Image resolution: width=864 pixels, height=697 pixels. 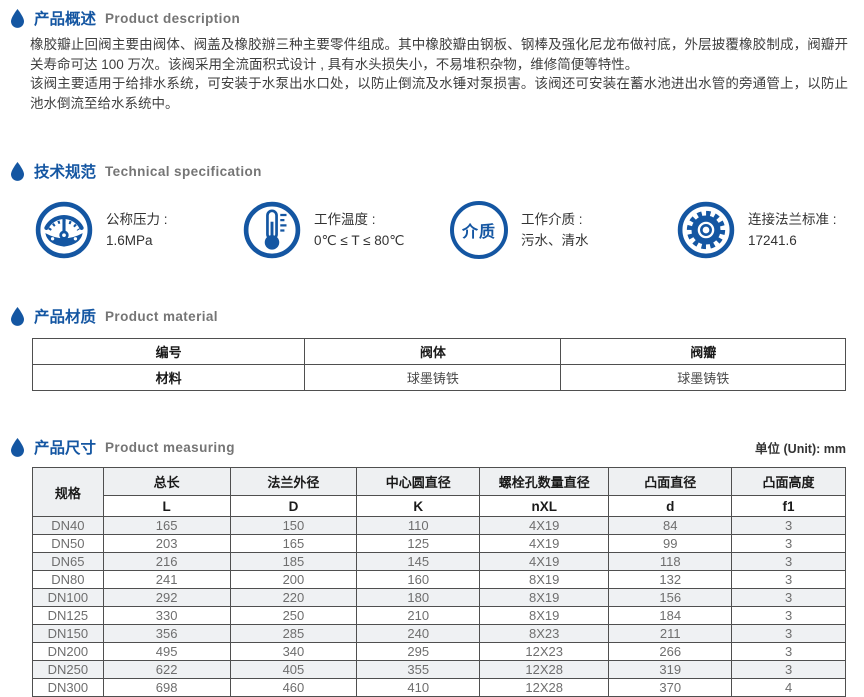 I want to click on material-table: 编号 阀体 阀瓣 材料 球墨铸铁 球墨铸铁, so click(x=438, y=364).